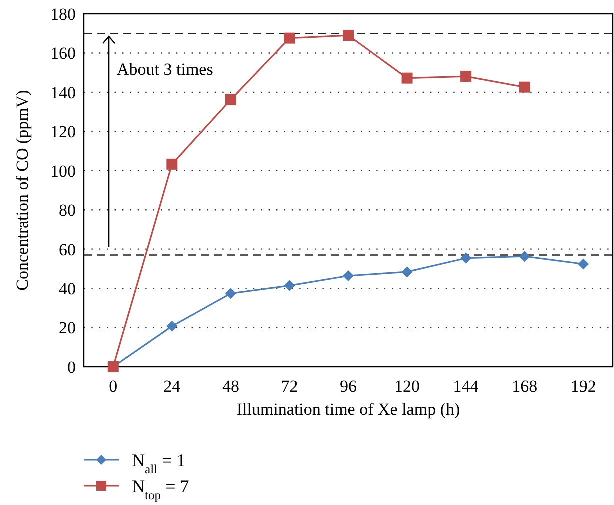 This screenshot has height=505, width=614. I want to click on y-tick-label: 160, so click(63, 54).